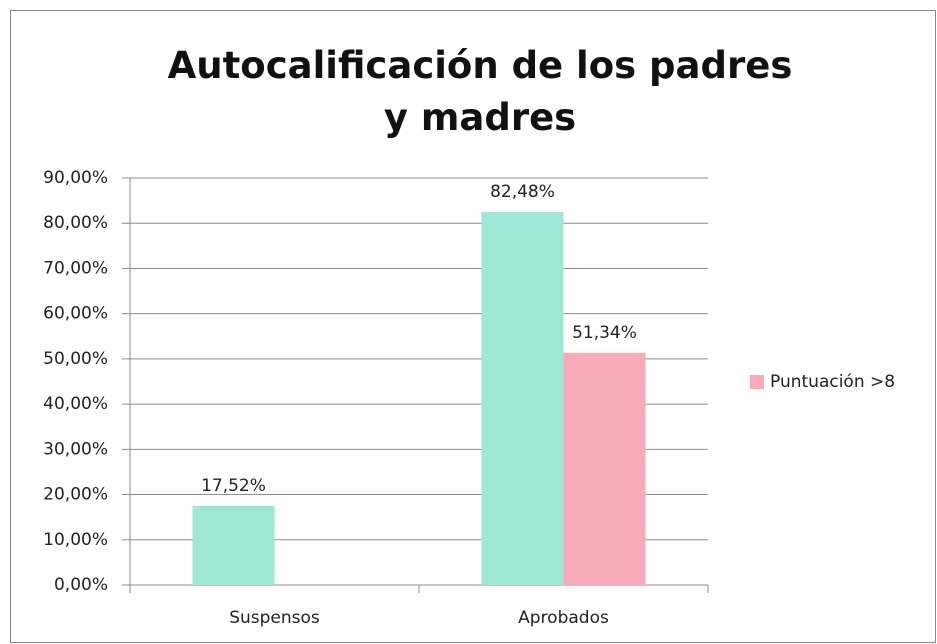 The image size is (937, 644). I want to click on chart-title: Autocalificación de los padres y madres, so click(480, 91).